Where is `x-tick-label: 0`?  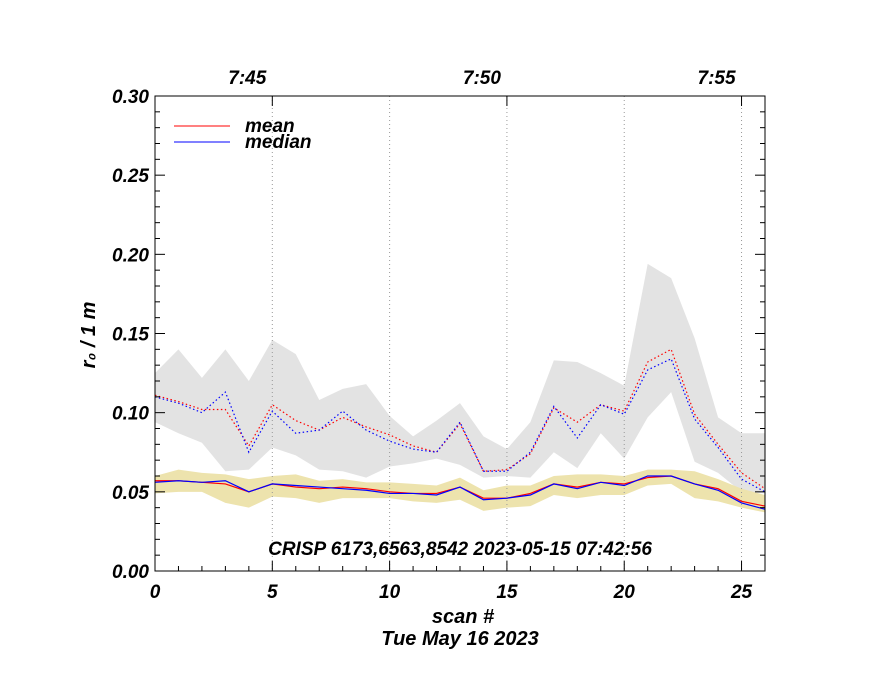 x-tick-label: 0 is located at coordinates (155, 592).